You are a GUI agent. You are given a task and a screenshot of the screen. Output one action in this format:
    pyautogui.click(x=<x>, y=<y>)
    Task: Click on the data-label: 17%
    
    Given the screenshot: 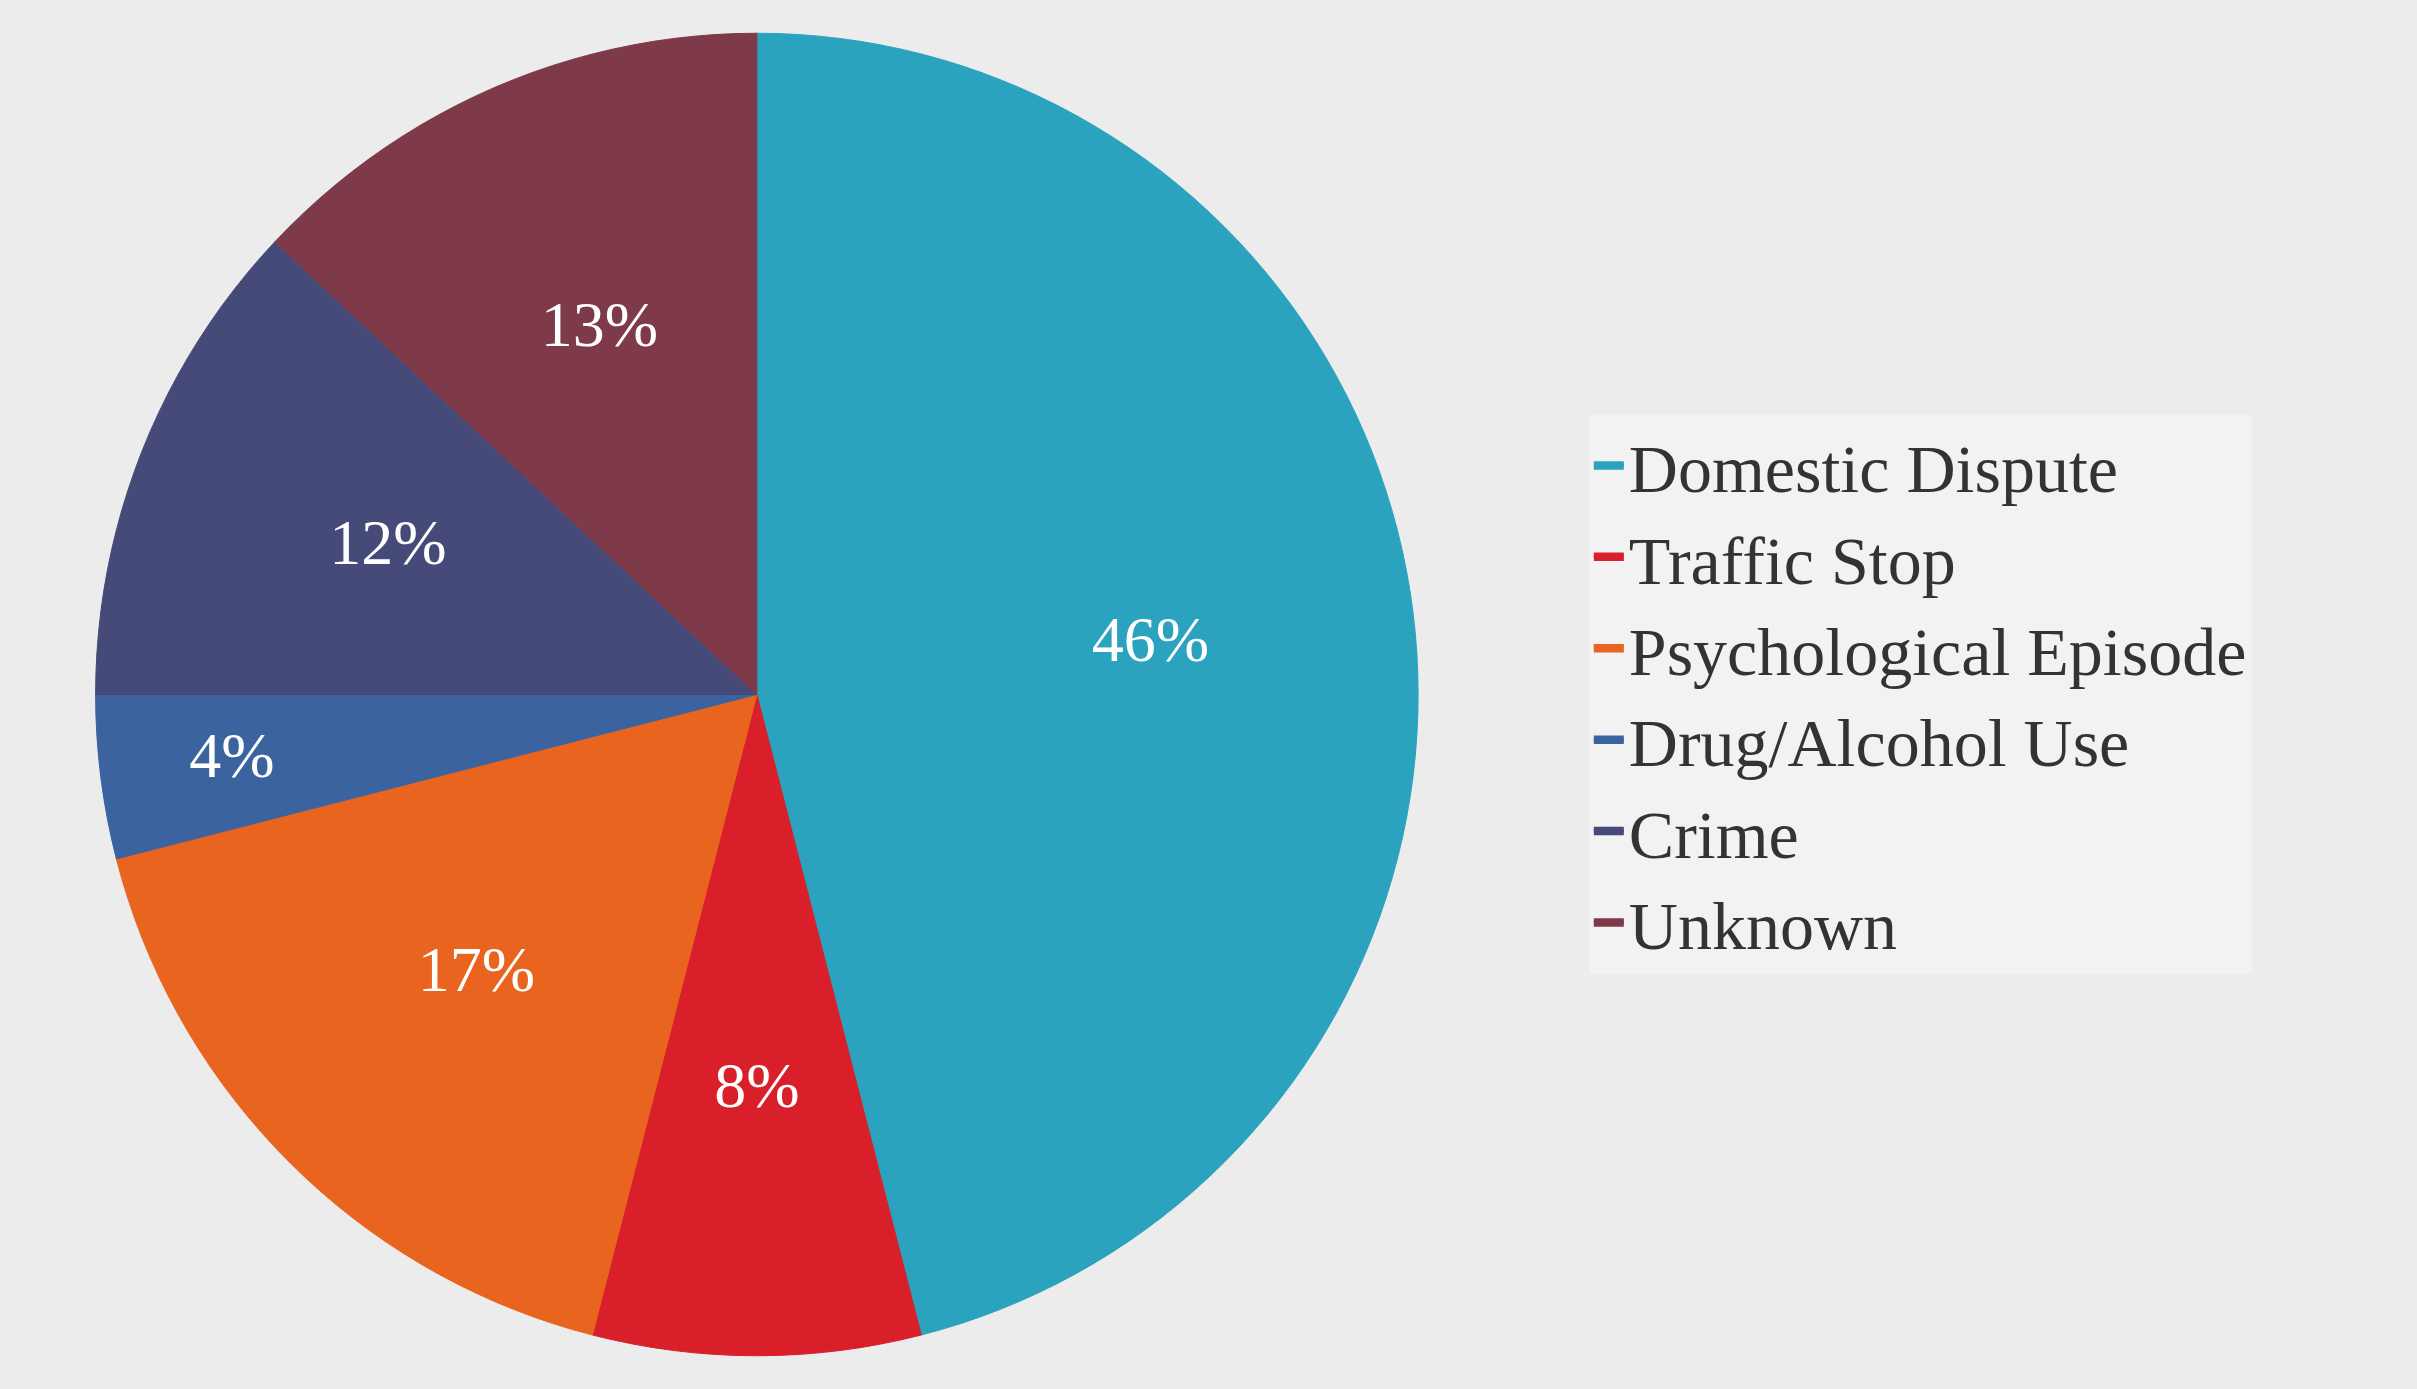 What is the action you would take?
    pyautogui.click(x=476, y=970)
    